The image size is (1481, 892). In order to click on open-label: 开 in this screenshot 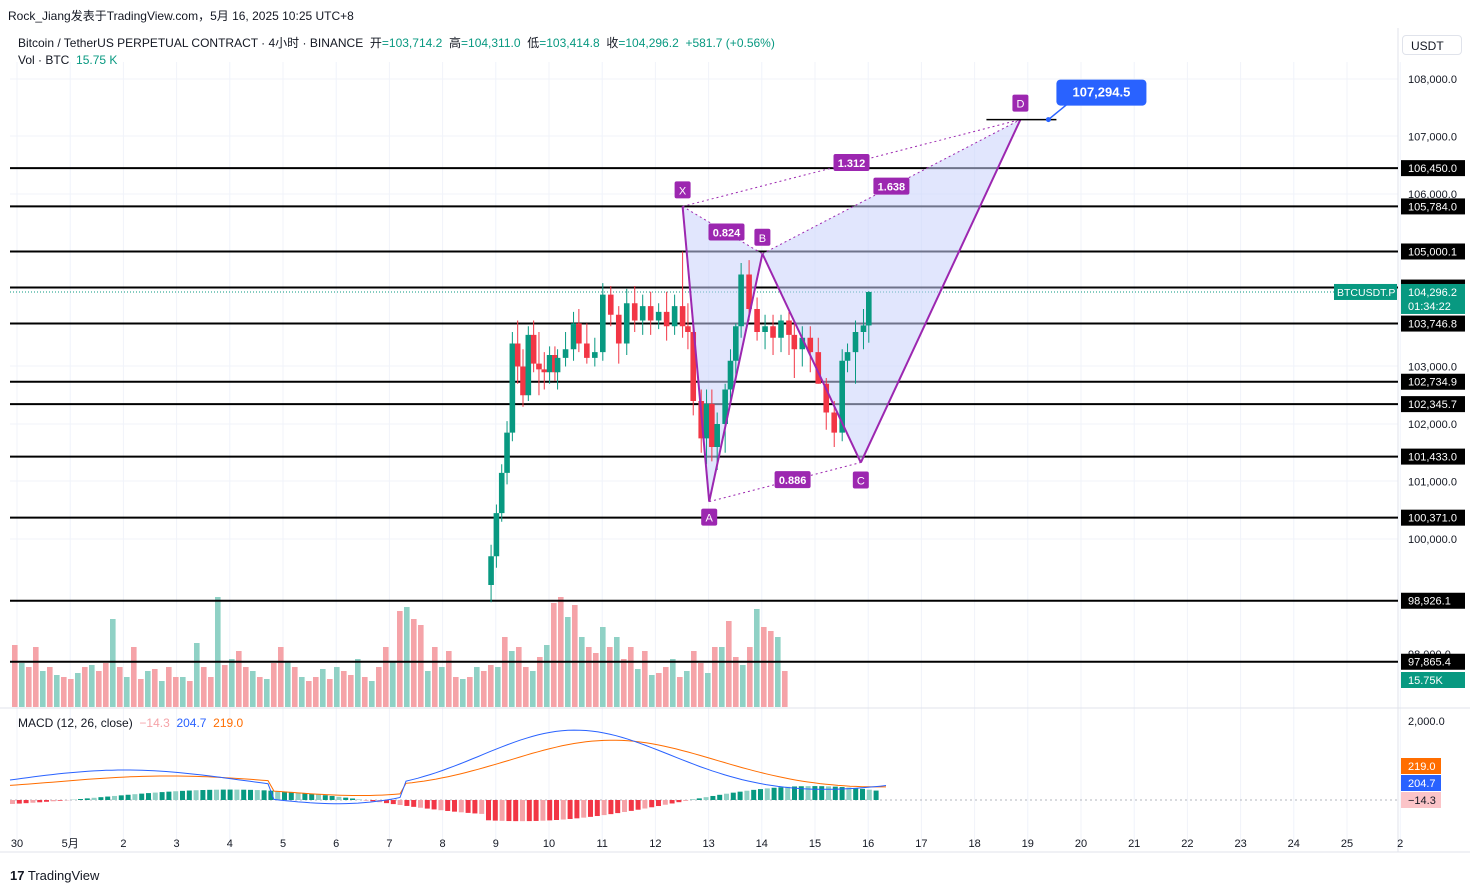, I will do `click(375, 43)`.